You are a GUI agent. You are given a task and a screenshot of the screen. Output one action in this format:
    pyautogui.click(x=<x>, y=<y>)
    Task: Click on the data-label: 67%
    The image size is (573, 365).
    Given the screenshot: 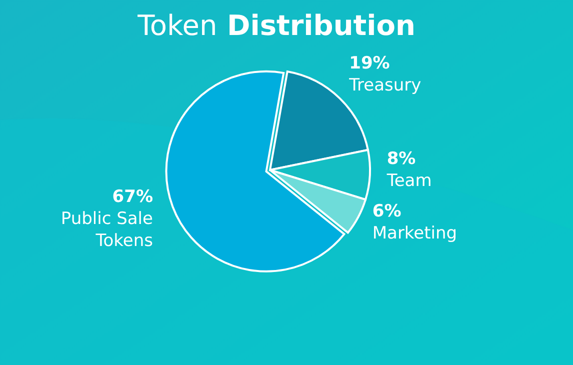 What is the action you would take?
    pyautogui.click(x=132, y=196)
    